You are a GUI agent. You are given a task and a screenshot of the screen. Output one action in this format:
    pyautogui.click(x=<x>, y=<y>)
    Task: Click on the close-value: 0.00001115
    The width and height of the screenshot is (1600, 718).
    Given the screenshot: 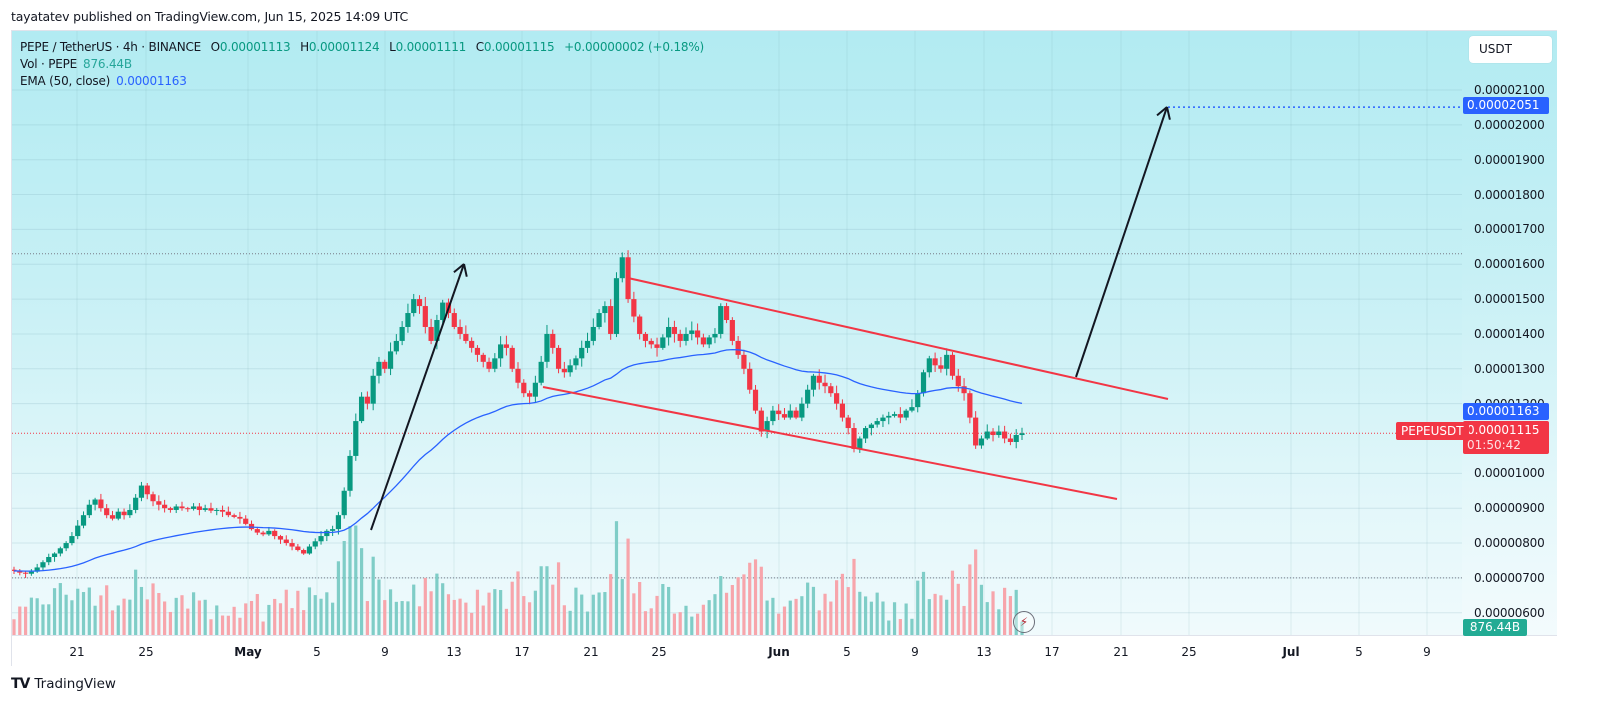 What is the action you would take?
    pyautogui.click(x=519, y=47)
    